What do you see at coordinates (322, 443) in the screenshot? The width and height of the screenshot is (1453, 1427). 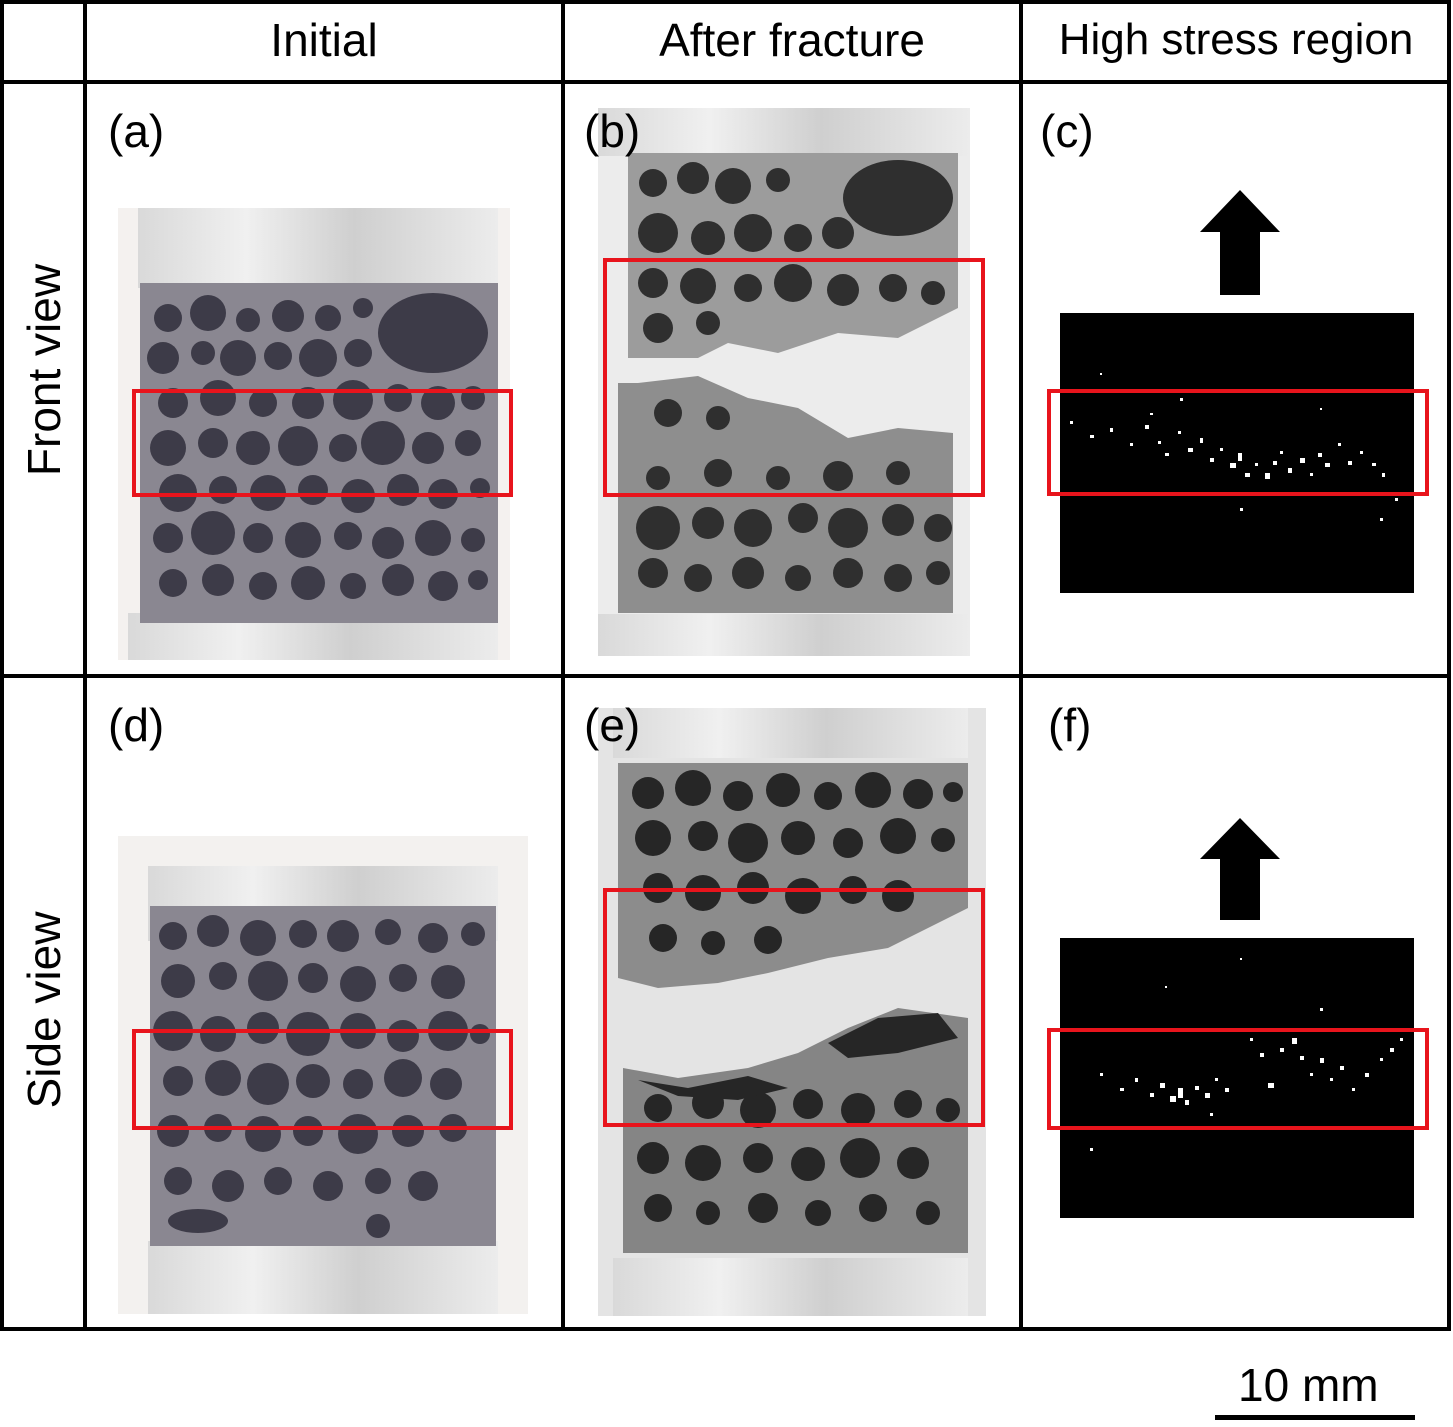 I see `highlight-box-a` at bounding box center [322, 443].